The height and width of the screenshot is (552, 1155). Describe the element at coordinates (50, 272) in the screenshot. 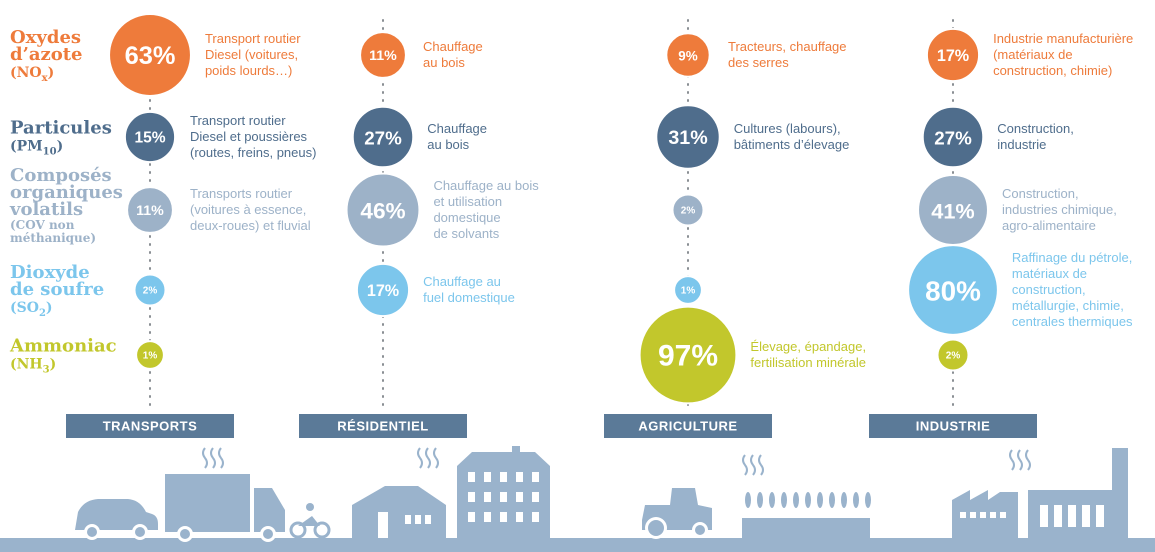

I see `row-name: Dioxyde` at that location.